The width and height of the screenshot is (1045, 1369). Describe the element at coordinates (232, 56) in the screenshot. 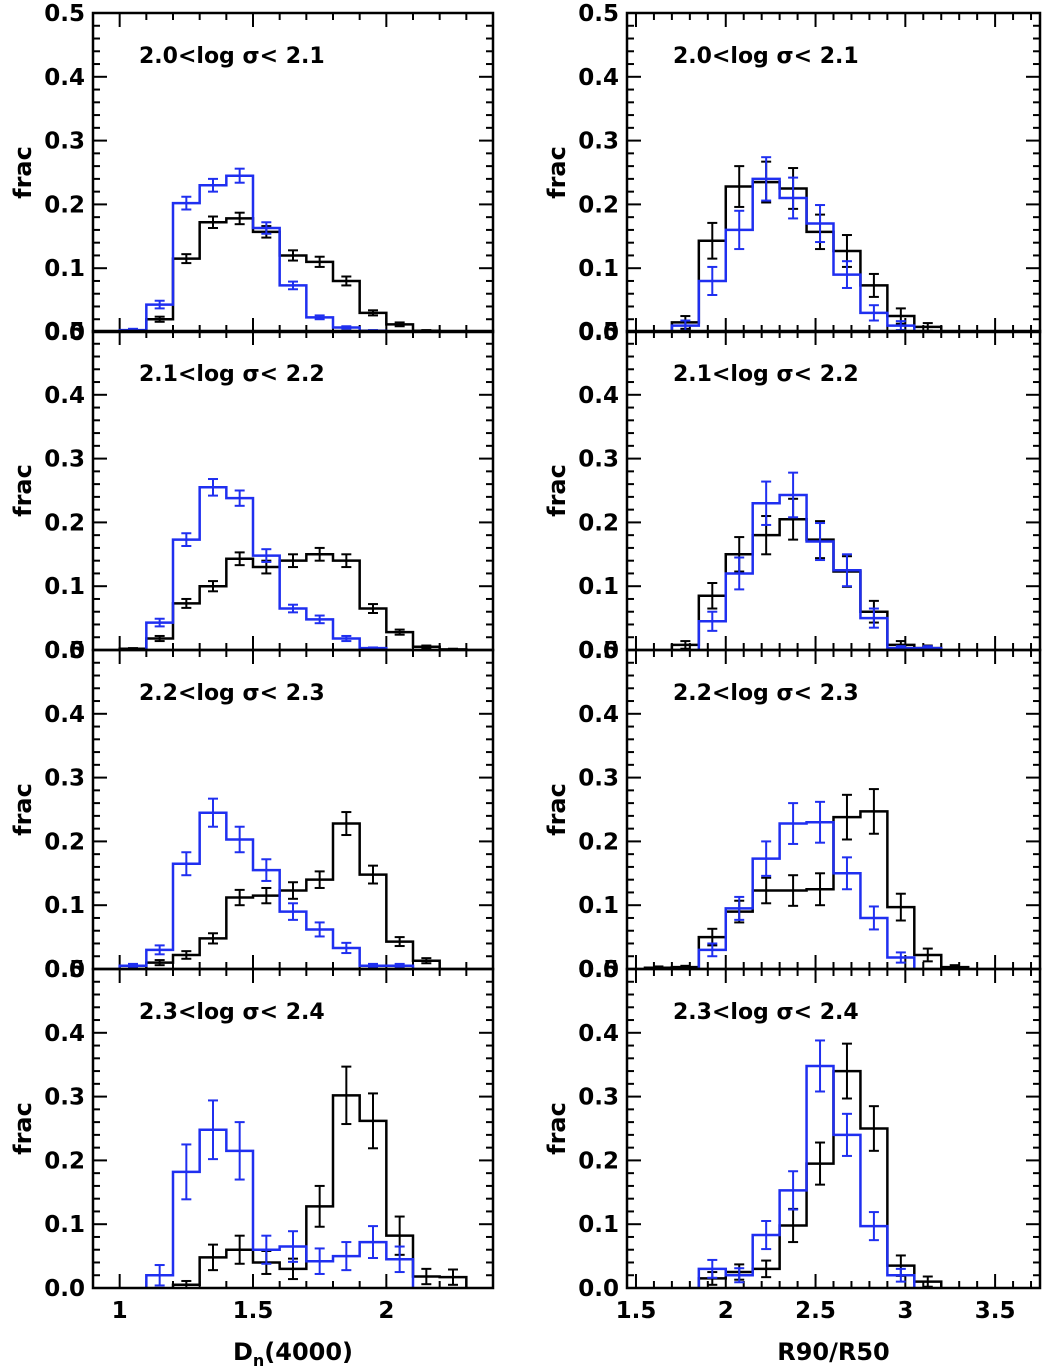

I see `panel-label: 2.0<log σ< 2.1` at that location.